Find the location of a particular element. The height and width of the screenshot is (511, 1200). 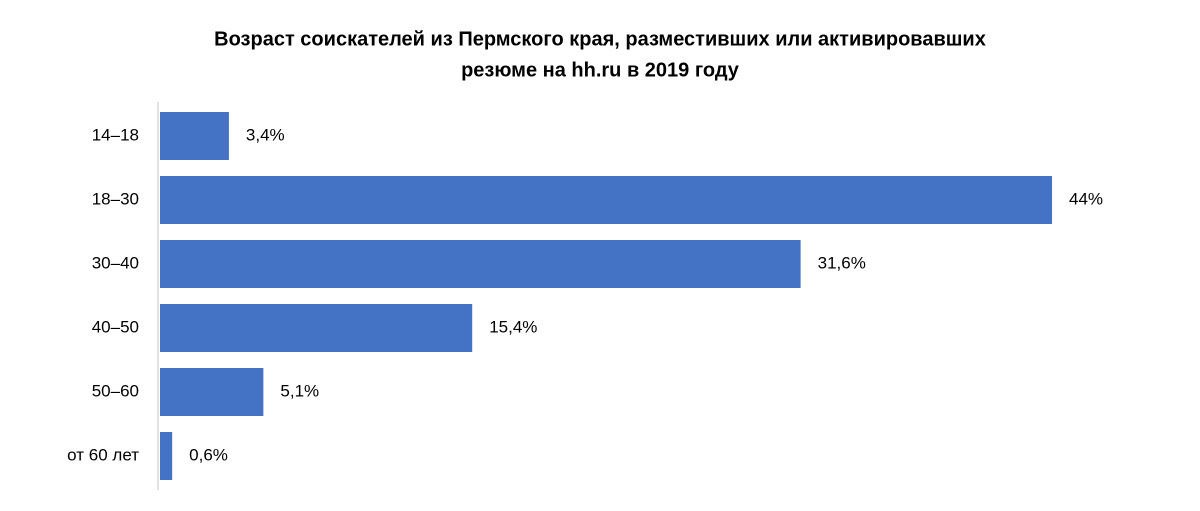

data-label: 44% is located at coordinates (1086, 198).